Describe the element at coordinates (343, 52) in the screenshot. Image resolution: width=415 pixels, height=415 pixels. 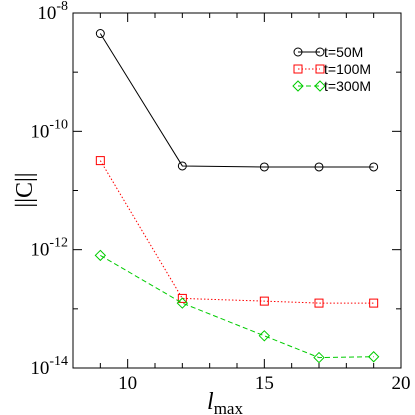
I see `legend-label: t=50M` at that location.